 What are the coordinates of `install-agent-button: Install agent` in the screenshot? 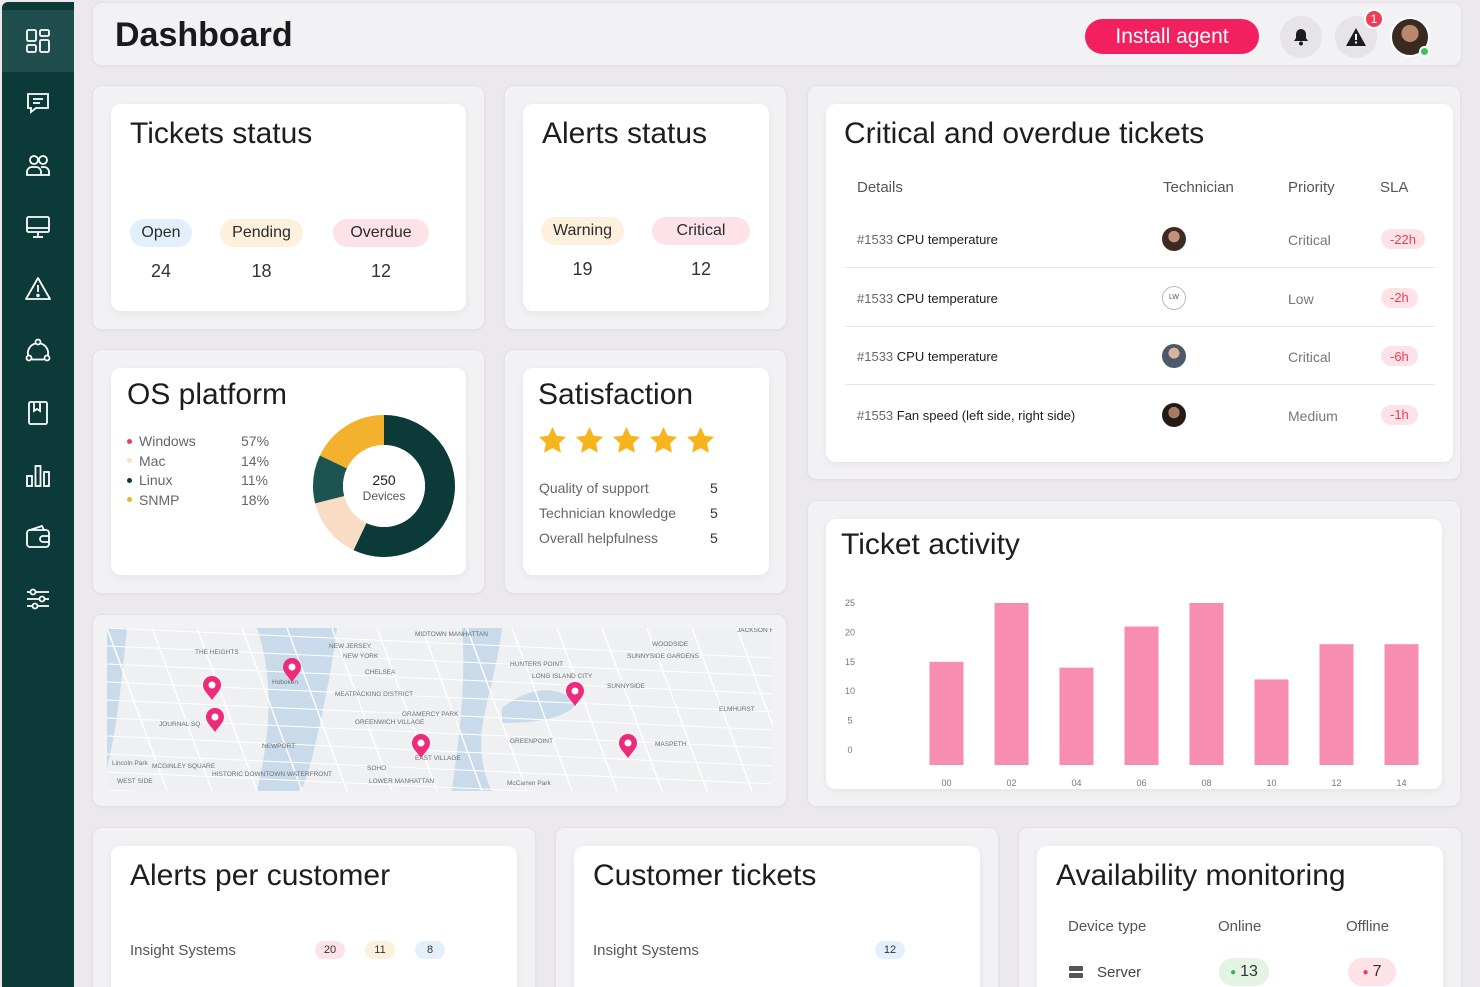 It's located at (1172, 36).